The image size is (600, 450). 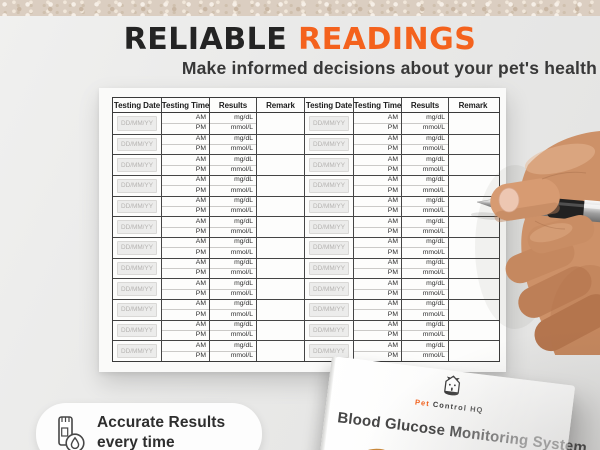 I want to click on column-header: Remark, so click(x=473, y=105).